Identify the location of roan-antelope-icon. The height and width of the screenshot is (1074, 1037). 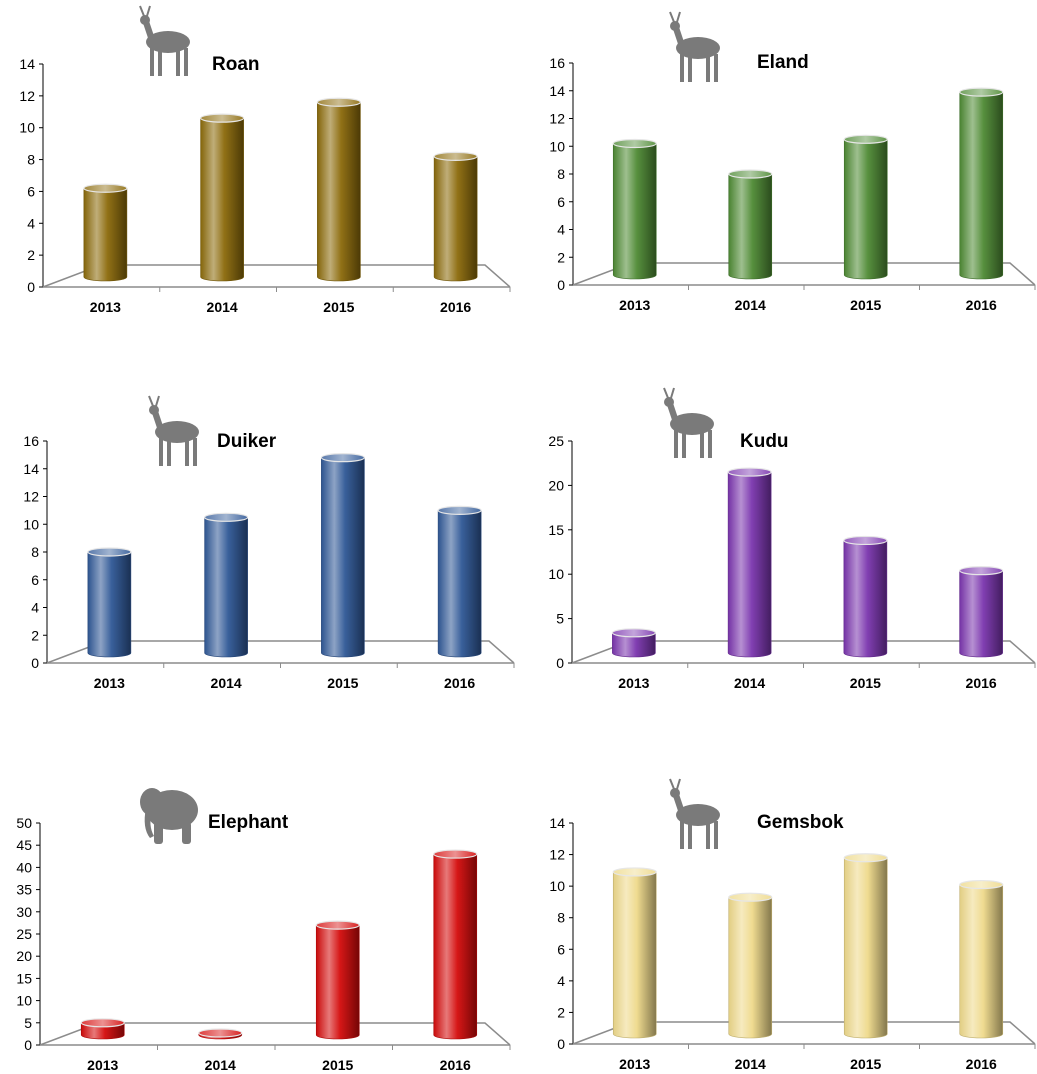
(164, 40).